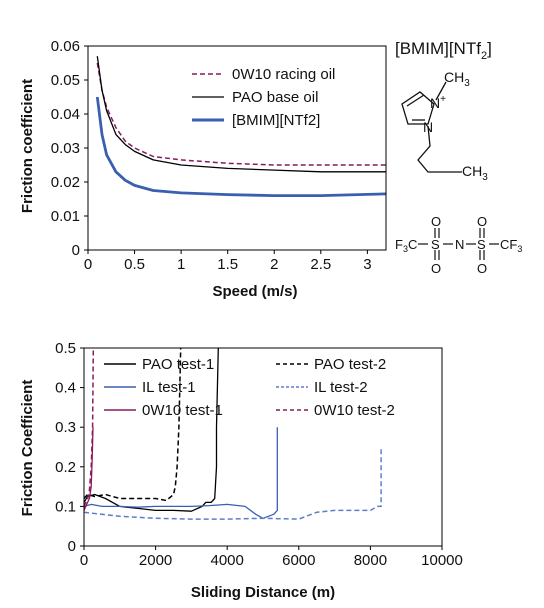 The width and height of the screenshot is (544, 608). I want to click on anion-f3c-label: F3C, so click(406, 245).